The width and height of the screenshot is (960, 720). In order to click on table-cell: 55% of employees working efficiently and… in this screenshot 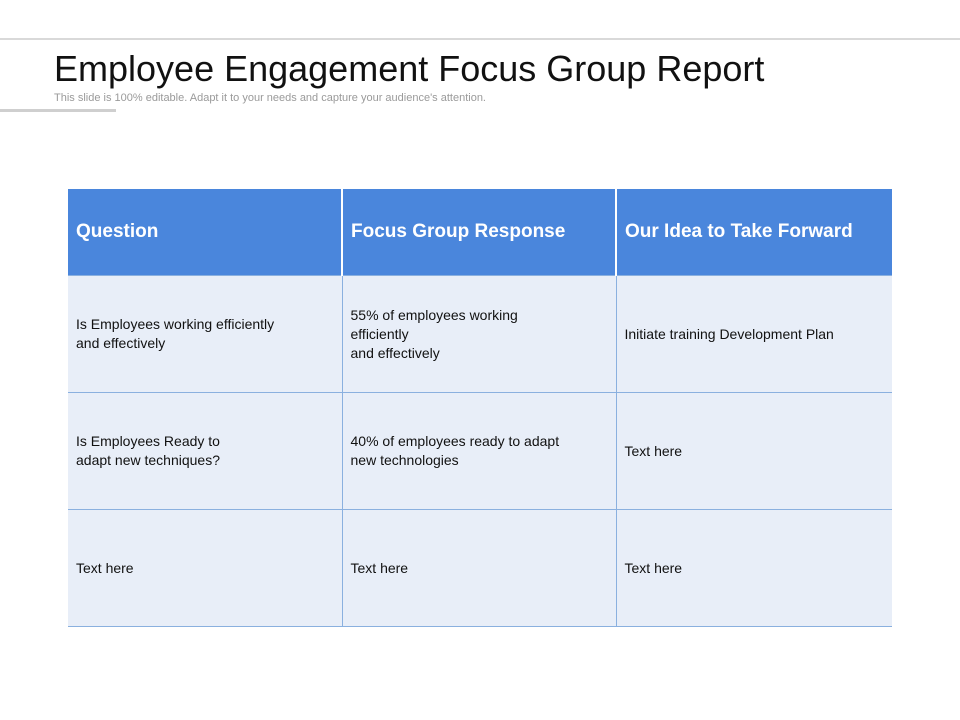, I will do `click(479, 334)`.